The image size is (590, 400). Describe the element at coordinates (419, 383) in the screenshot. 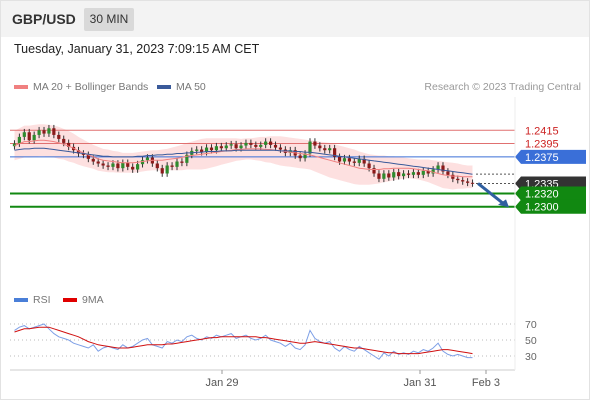

I see `x-tick-label: Jan 31` at that location.